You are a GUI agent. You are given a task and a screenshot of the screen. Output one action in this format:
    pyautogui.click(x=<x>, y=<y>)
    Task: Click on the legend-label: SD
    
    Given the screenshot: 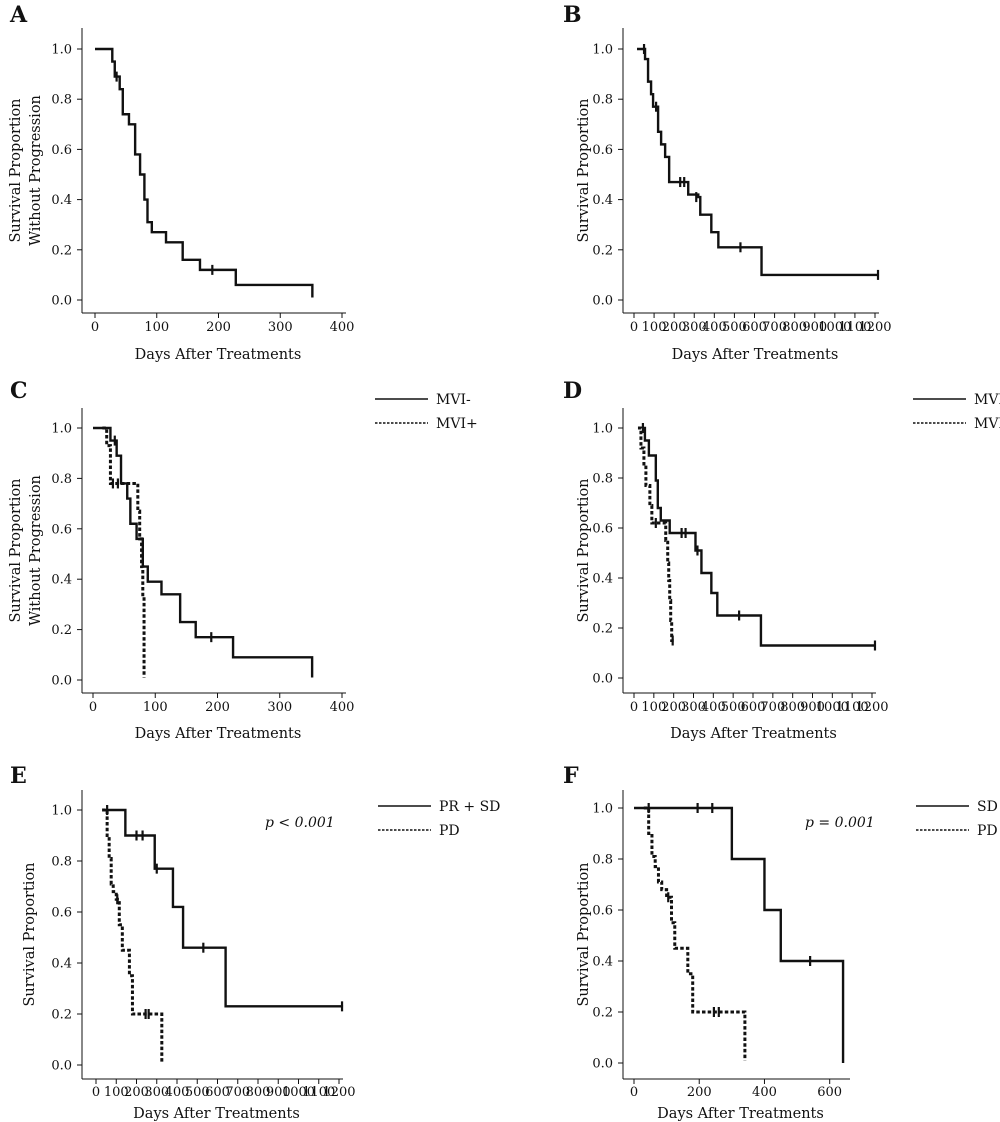 What is the action you would take?
    pyautogui.click(x=987, y=807)
    